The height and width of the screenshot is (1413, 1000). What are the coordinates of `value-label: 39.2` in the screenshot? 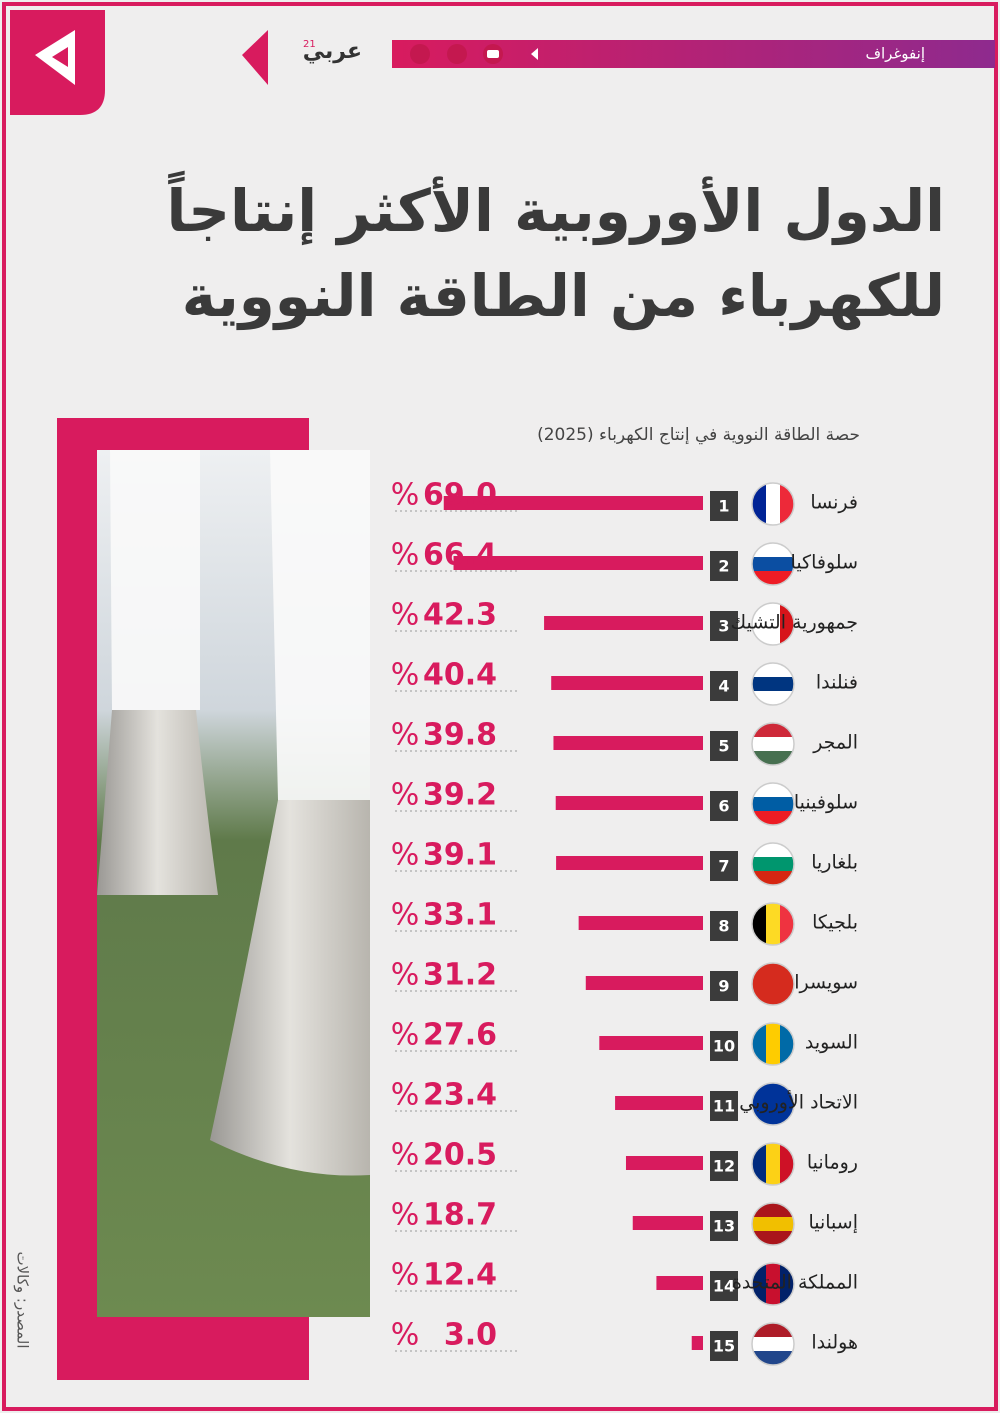 It's located at (460, 795).